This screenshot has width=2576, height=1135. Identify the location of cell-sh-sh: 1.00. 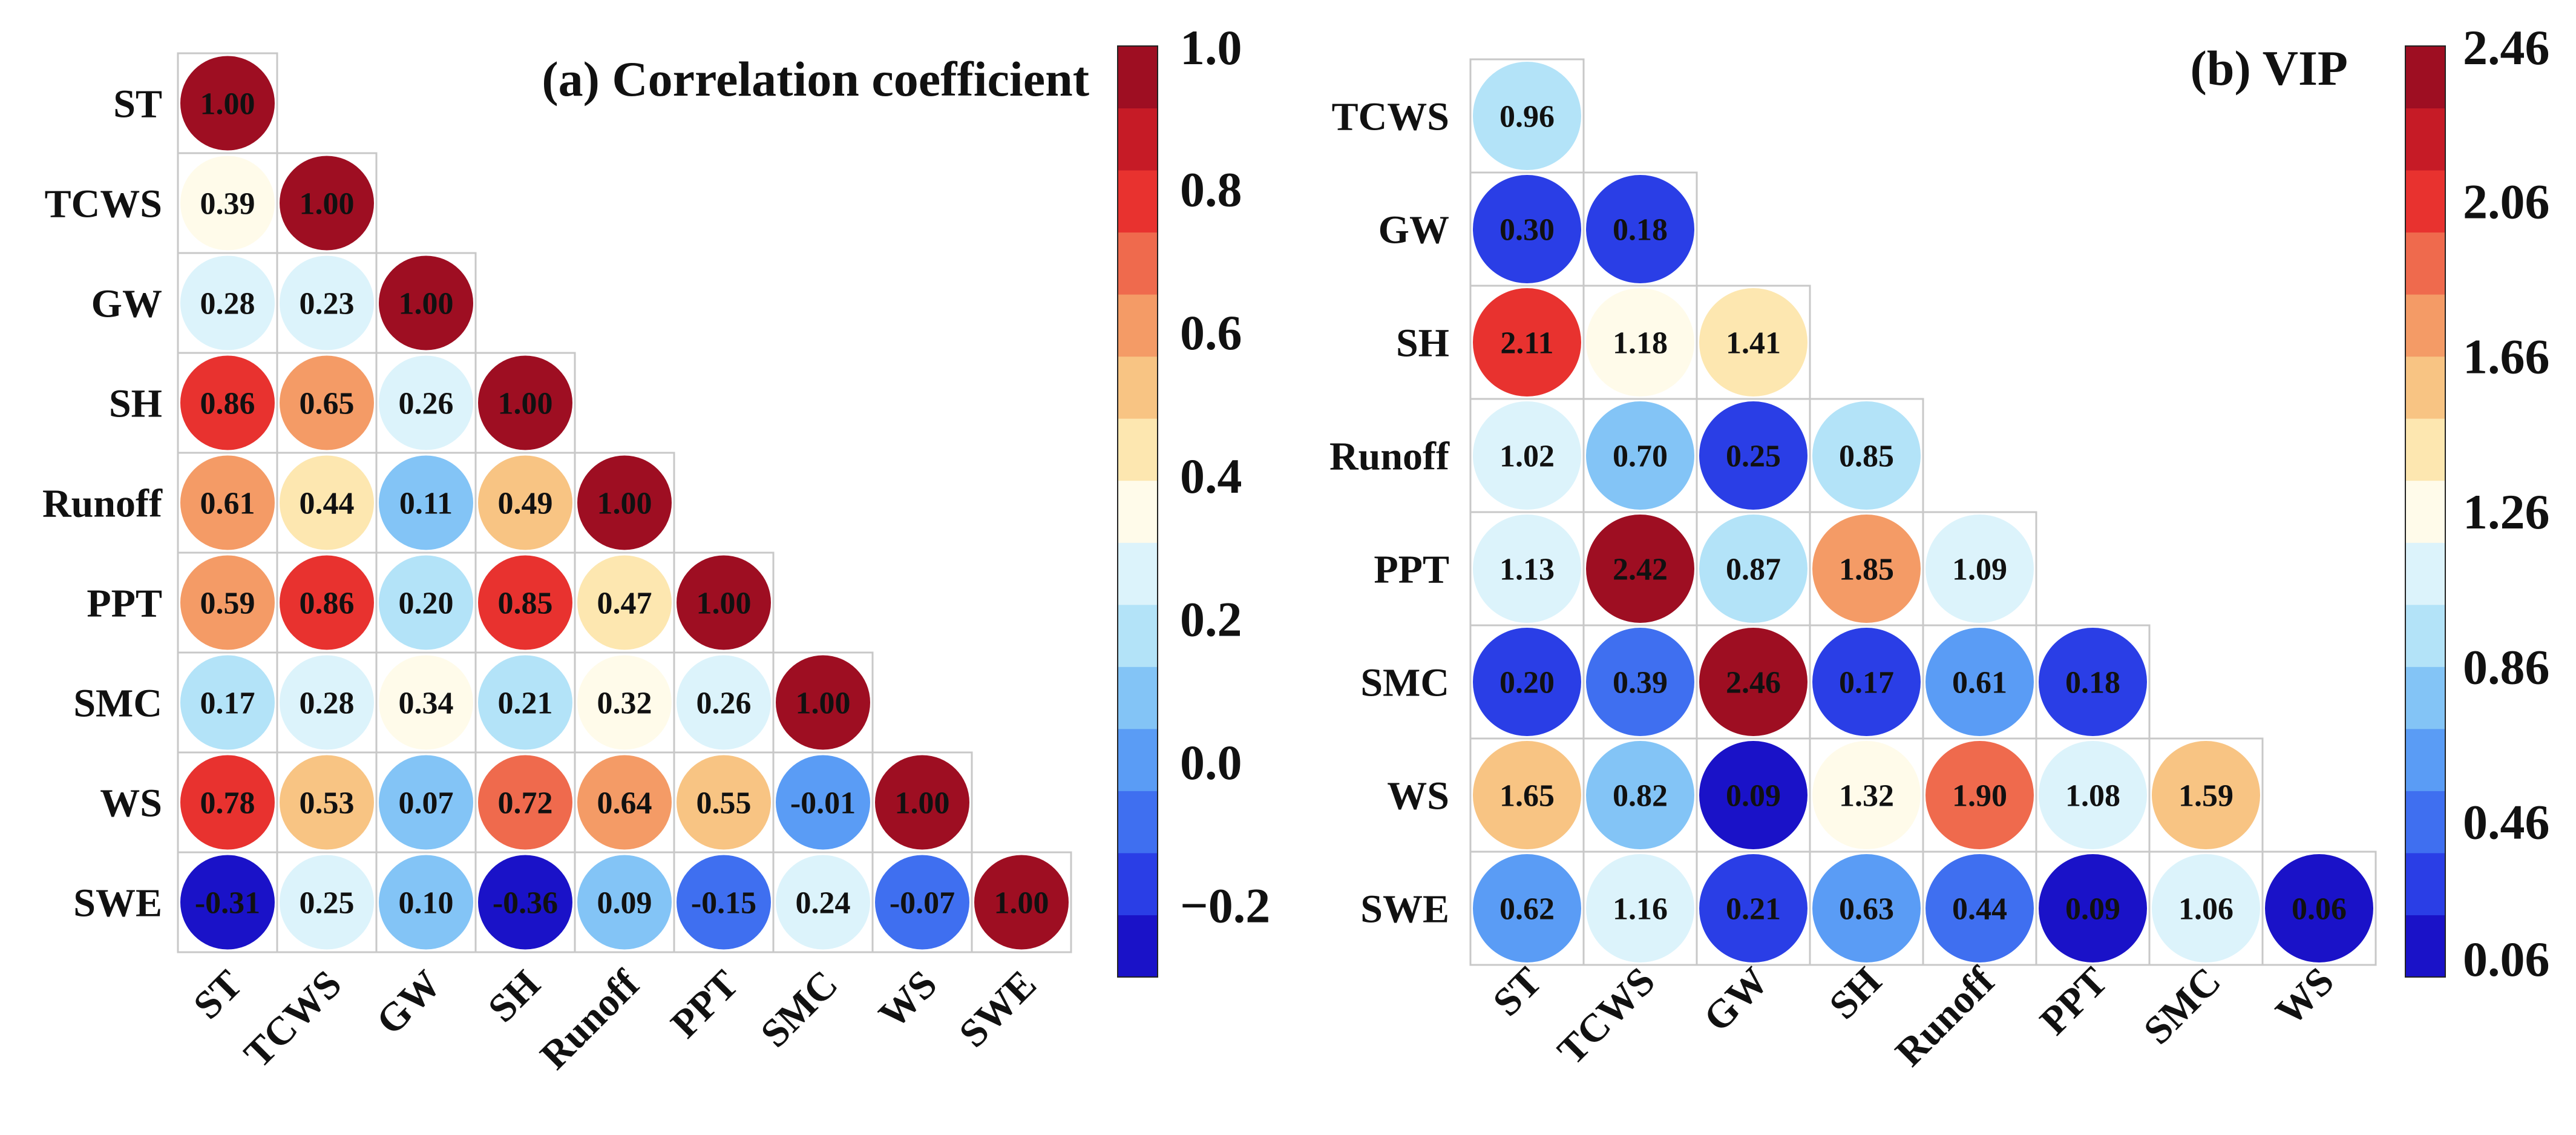
(525, 403).